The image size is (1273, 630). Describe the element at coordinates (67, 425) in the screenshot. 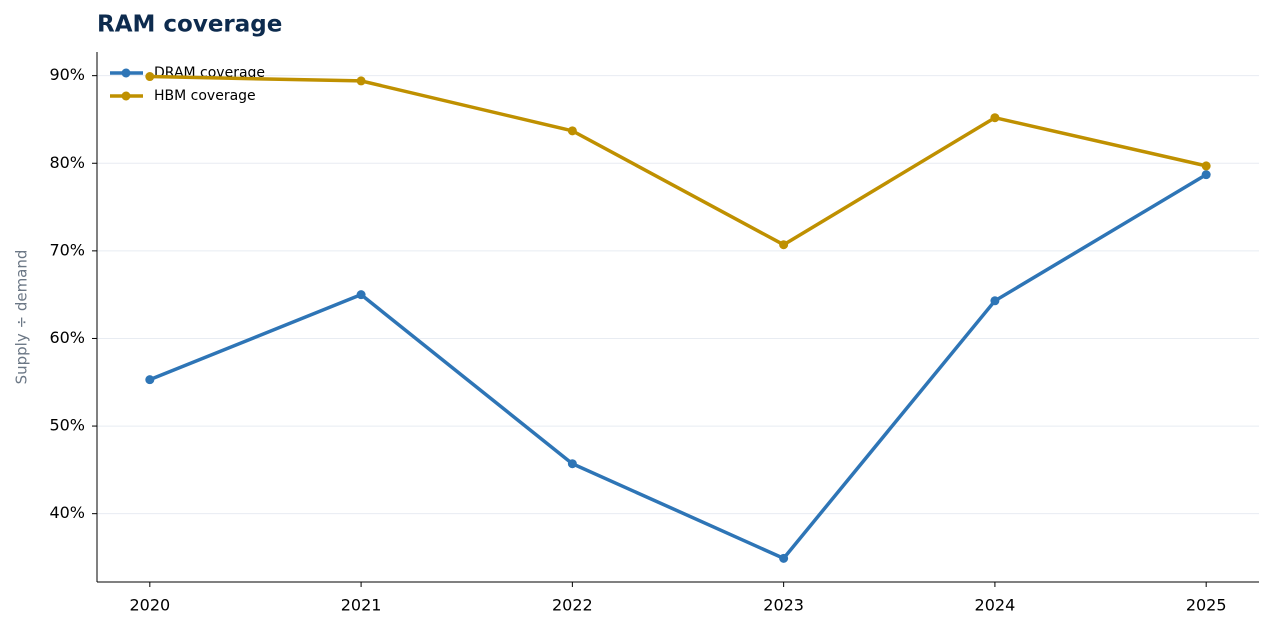

I see `y-tick-label: 50%` at that location.